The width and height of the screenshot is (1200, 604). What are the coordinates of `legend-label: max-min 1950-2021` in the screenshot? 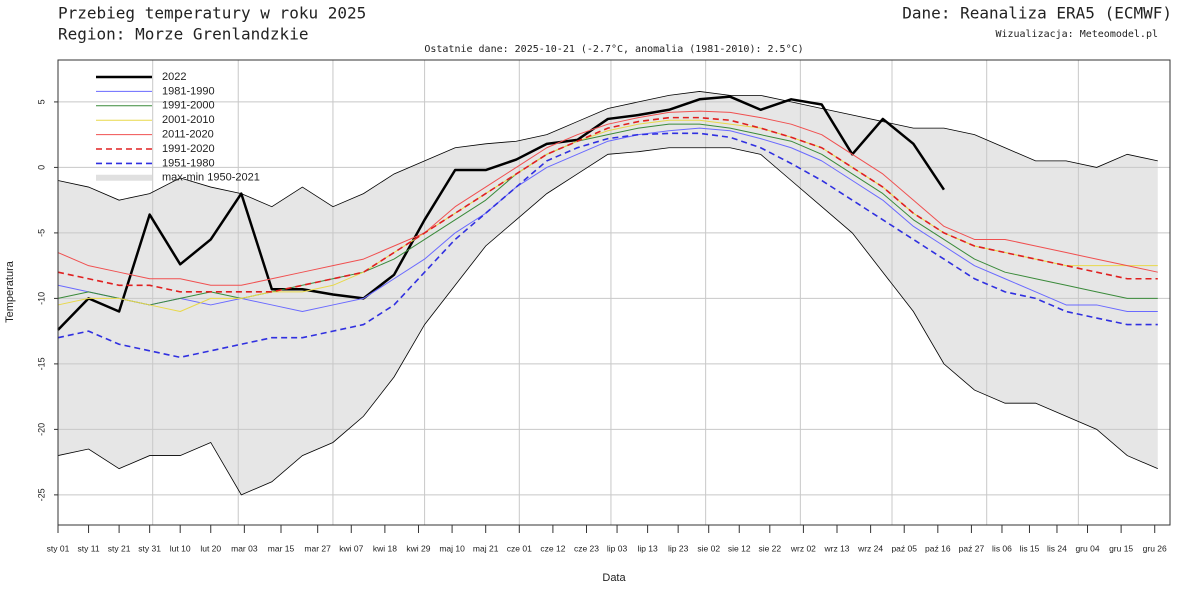 It's located at (211, 178).